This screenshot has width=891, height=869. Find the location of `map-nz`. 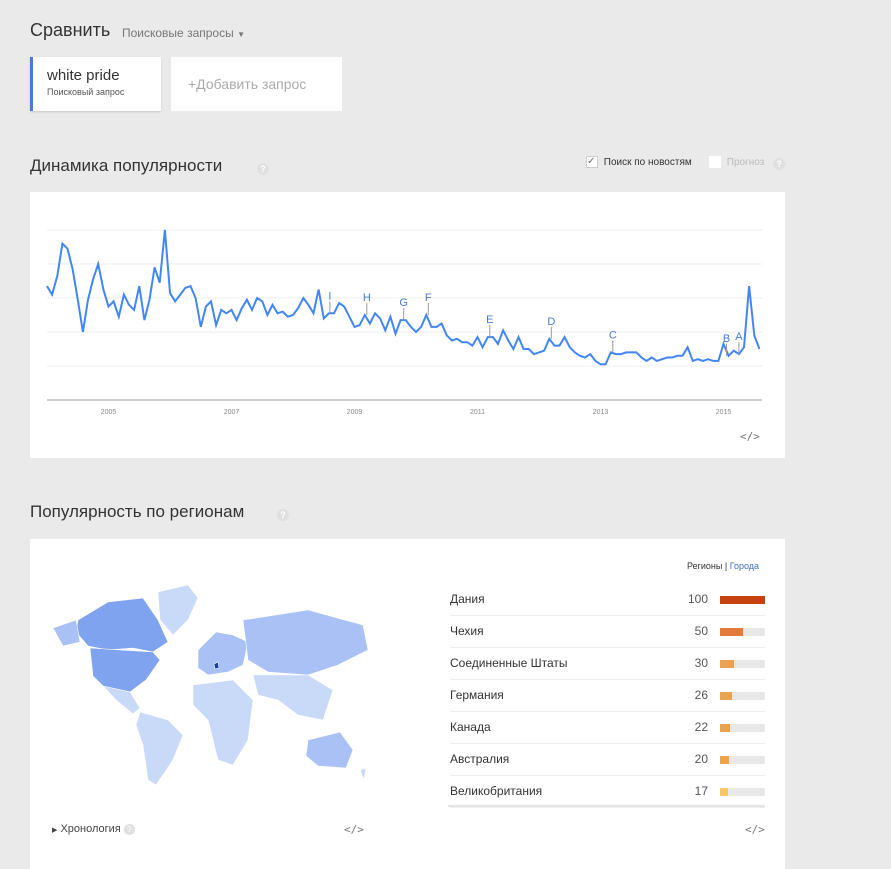

map-nz is located at coordinates (363, 774).